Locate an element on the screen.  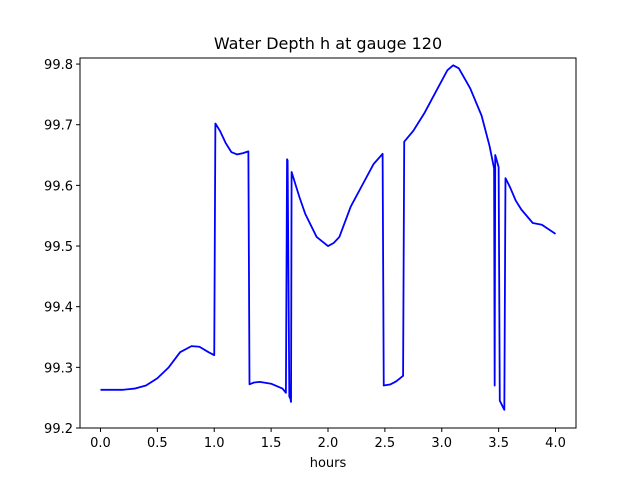
x-tick-label: 4.0 is located at coordinates (555, 443).